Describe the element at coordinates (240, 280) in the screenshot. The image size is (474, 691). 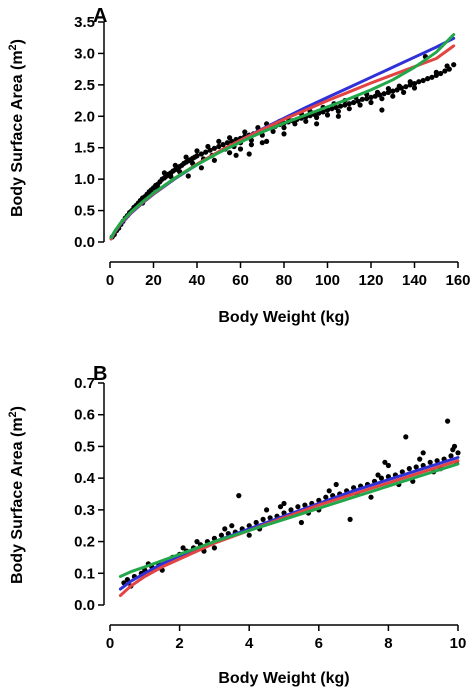
I see `x-tick-label: 60` at that location.